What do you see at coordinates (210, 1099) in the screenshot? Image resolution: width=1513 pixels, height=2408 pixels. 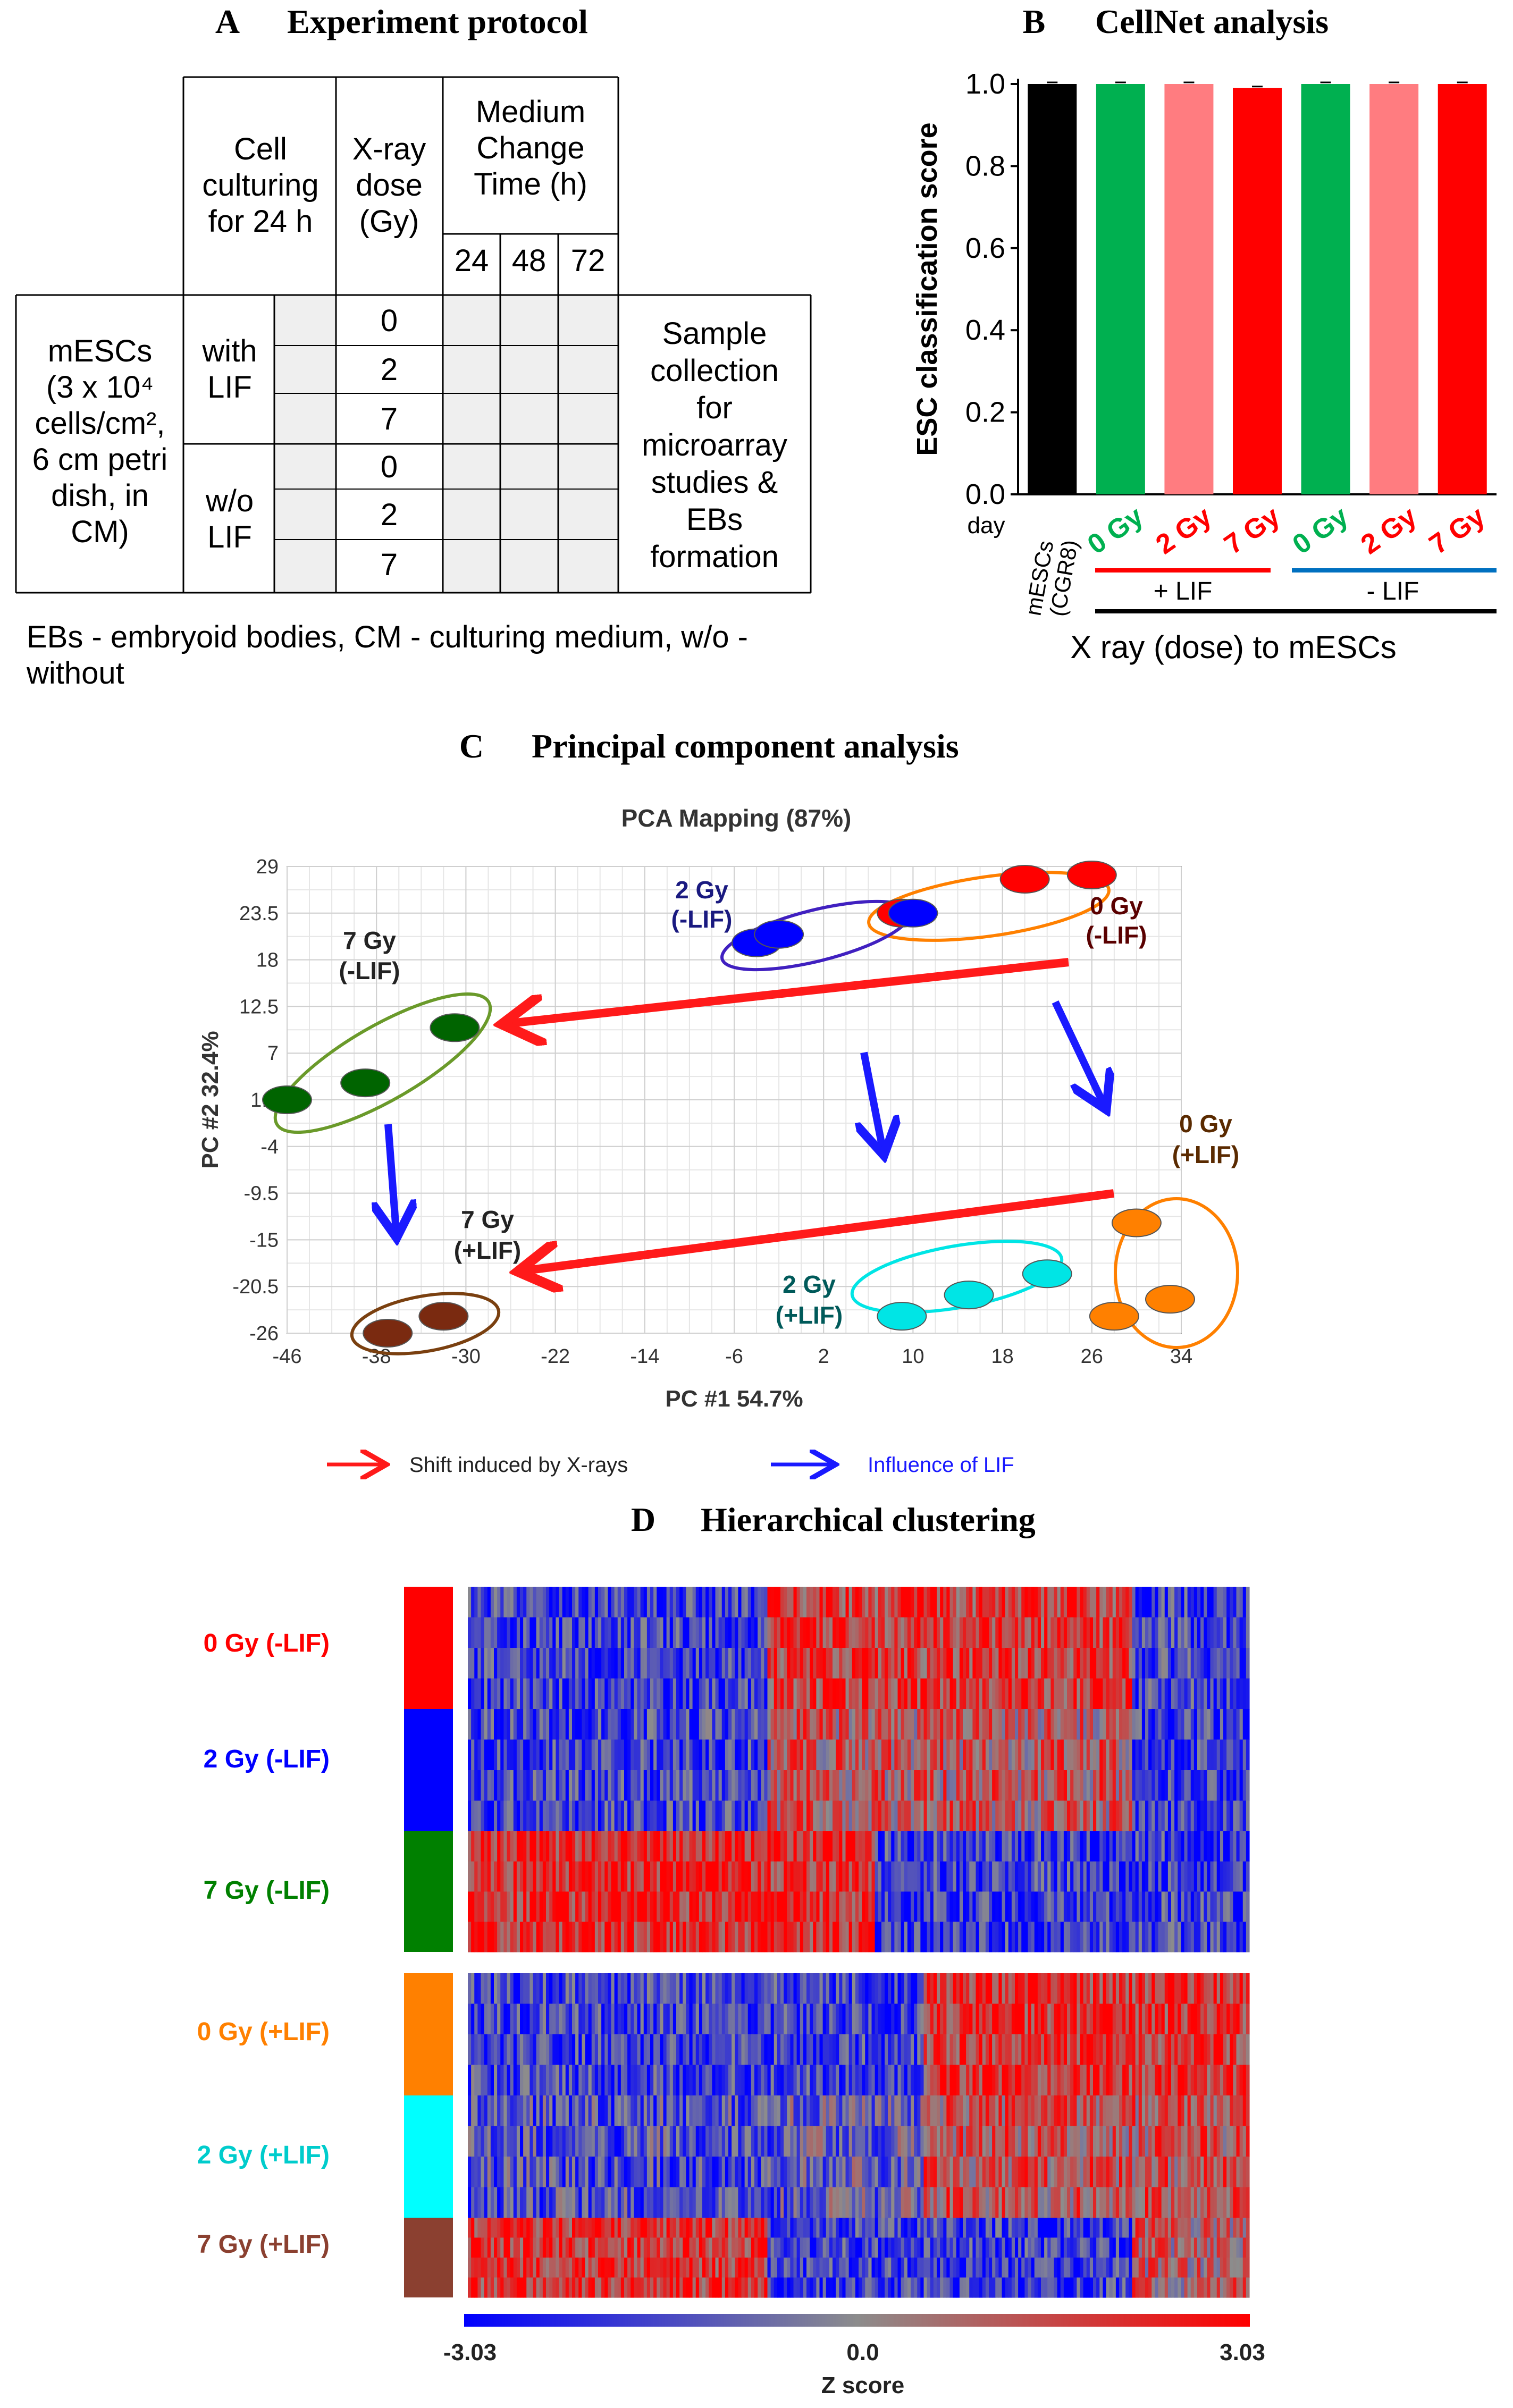 I see `pca-y-axis-label: PC #2 32.4%` at bounding box center [210, 1099].